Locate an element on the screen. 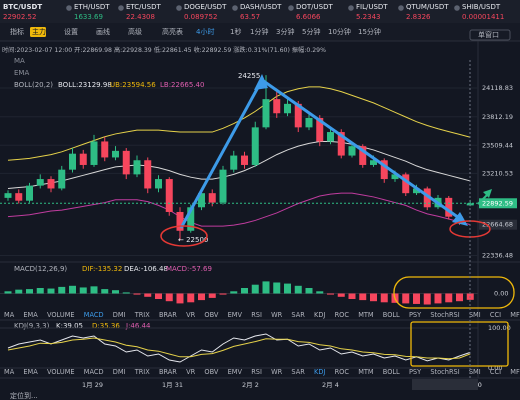 The image size is (520, 400). date-label: 1月 29 is located at coordinates (92, 385).